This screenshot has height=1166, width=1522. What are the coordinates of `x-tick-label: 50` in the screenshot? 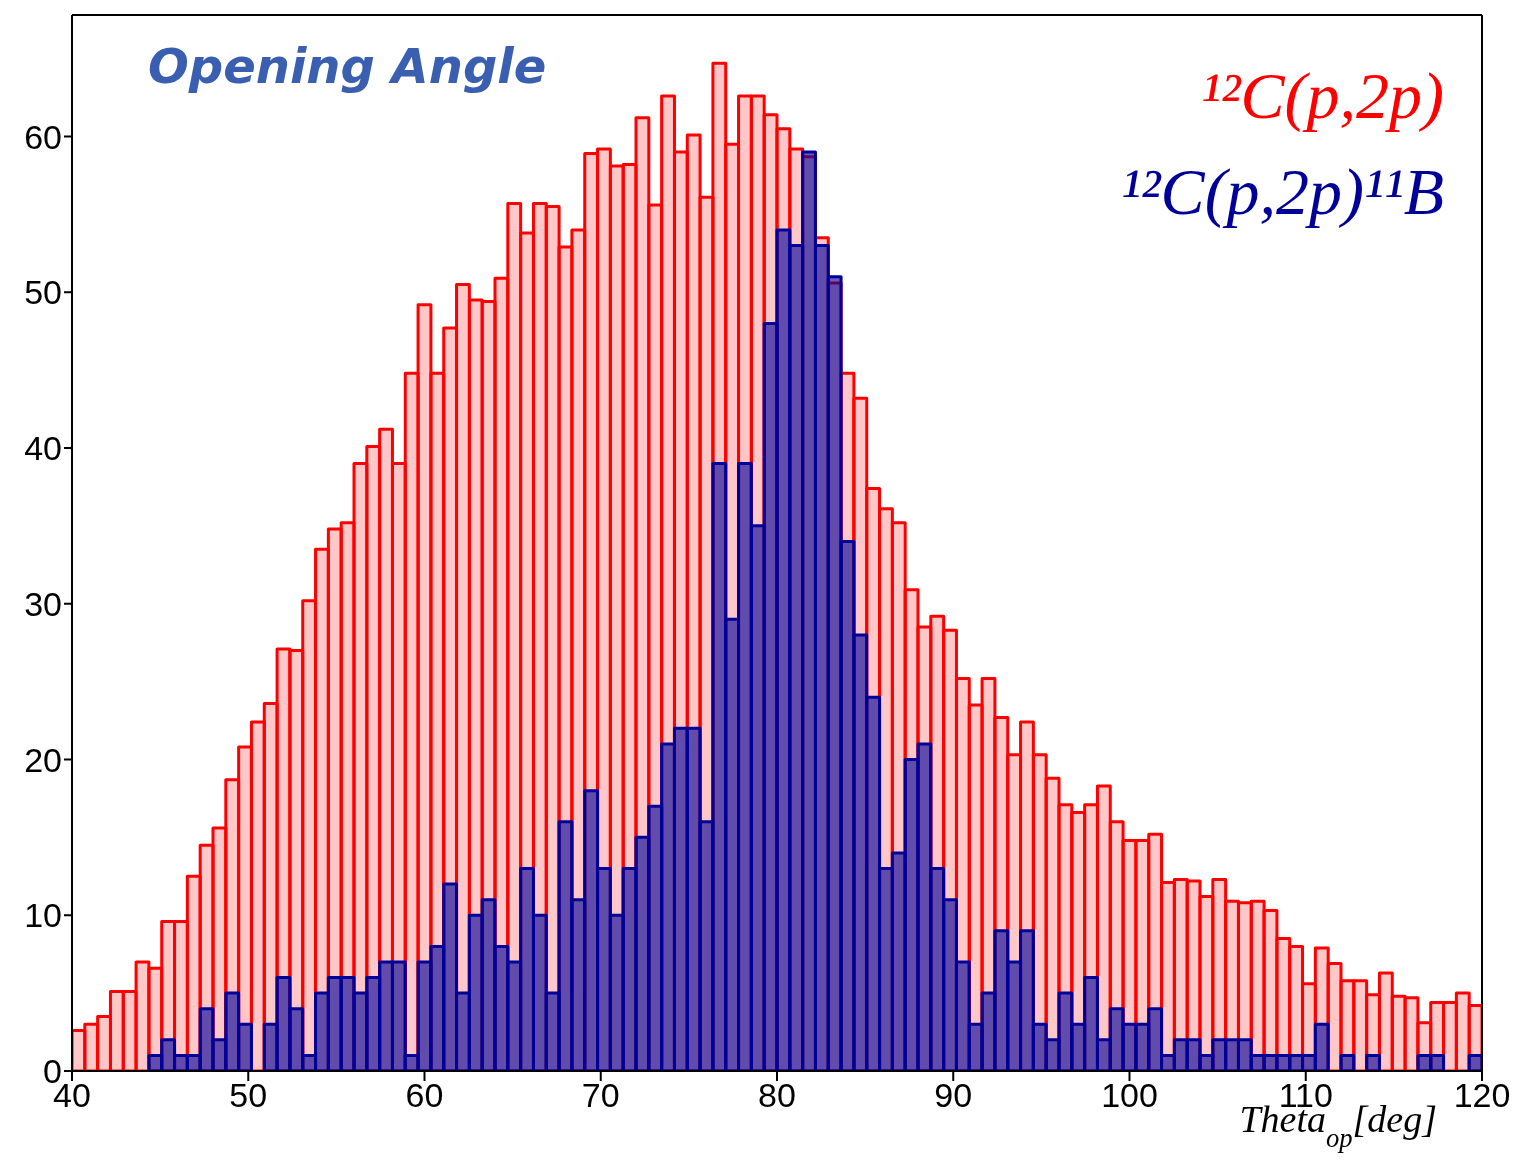 It's located at (248, 1095).